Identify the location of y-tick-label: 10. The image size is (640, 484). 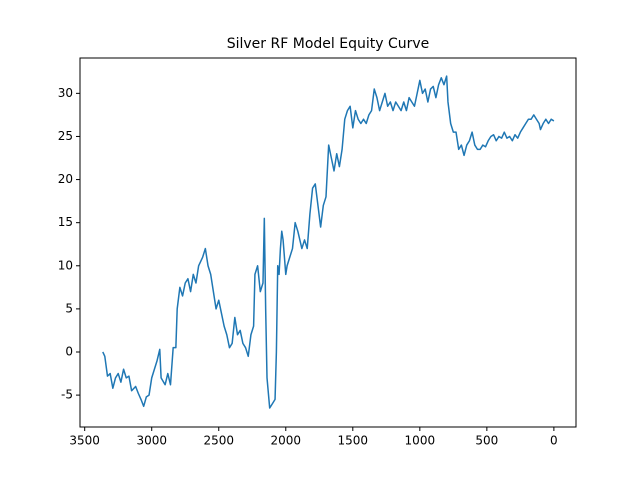
(65, 265).